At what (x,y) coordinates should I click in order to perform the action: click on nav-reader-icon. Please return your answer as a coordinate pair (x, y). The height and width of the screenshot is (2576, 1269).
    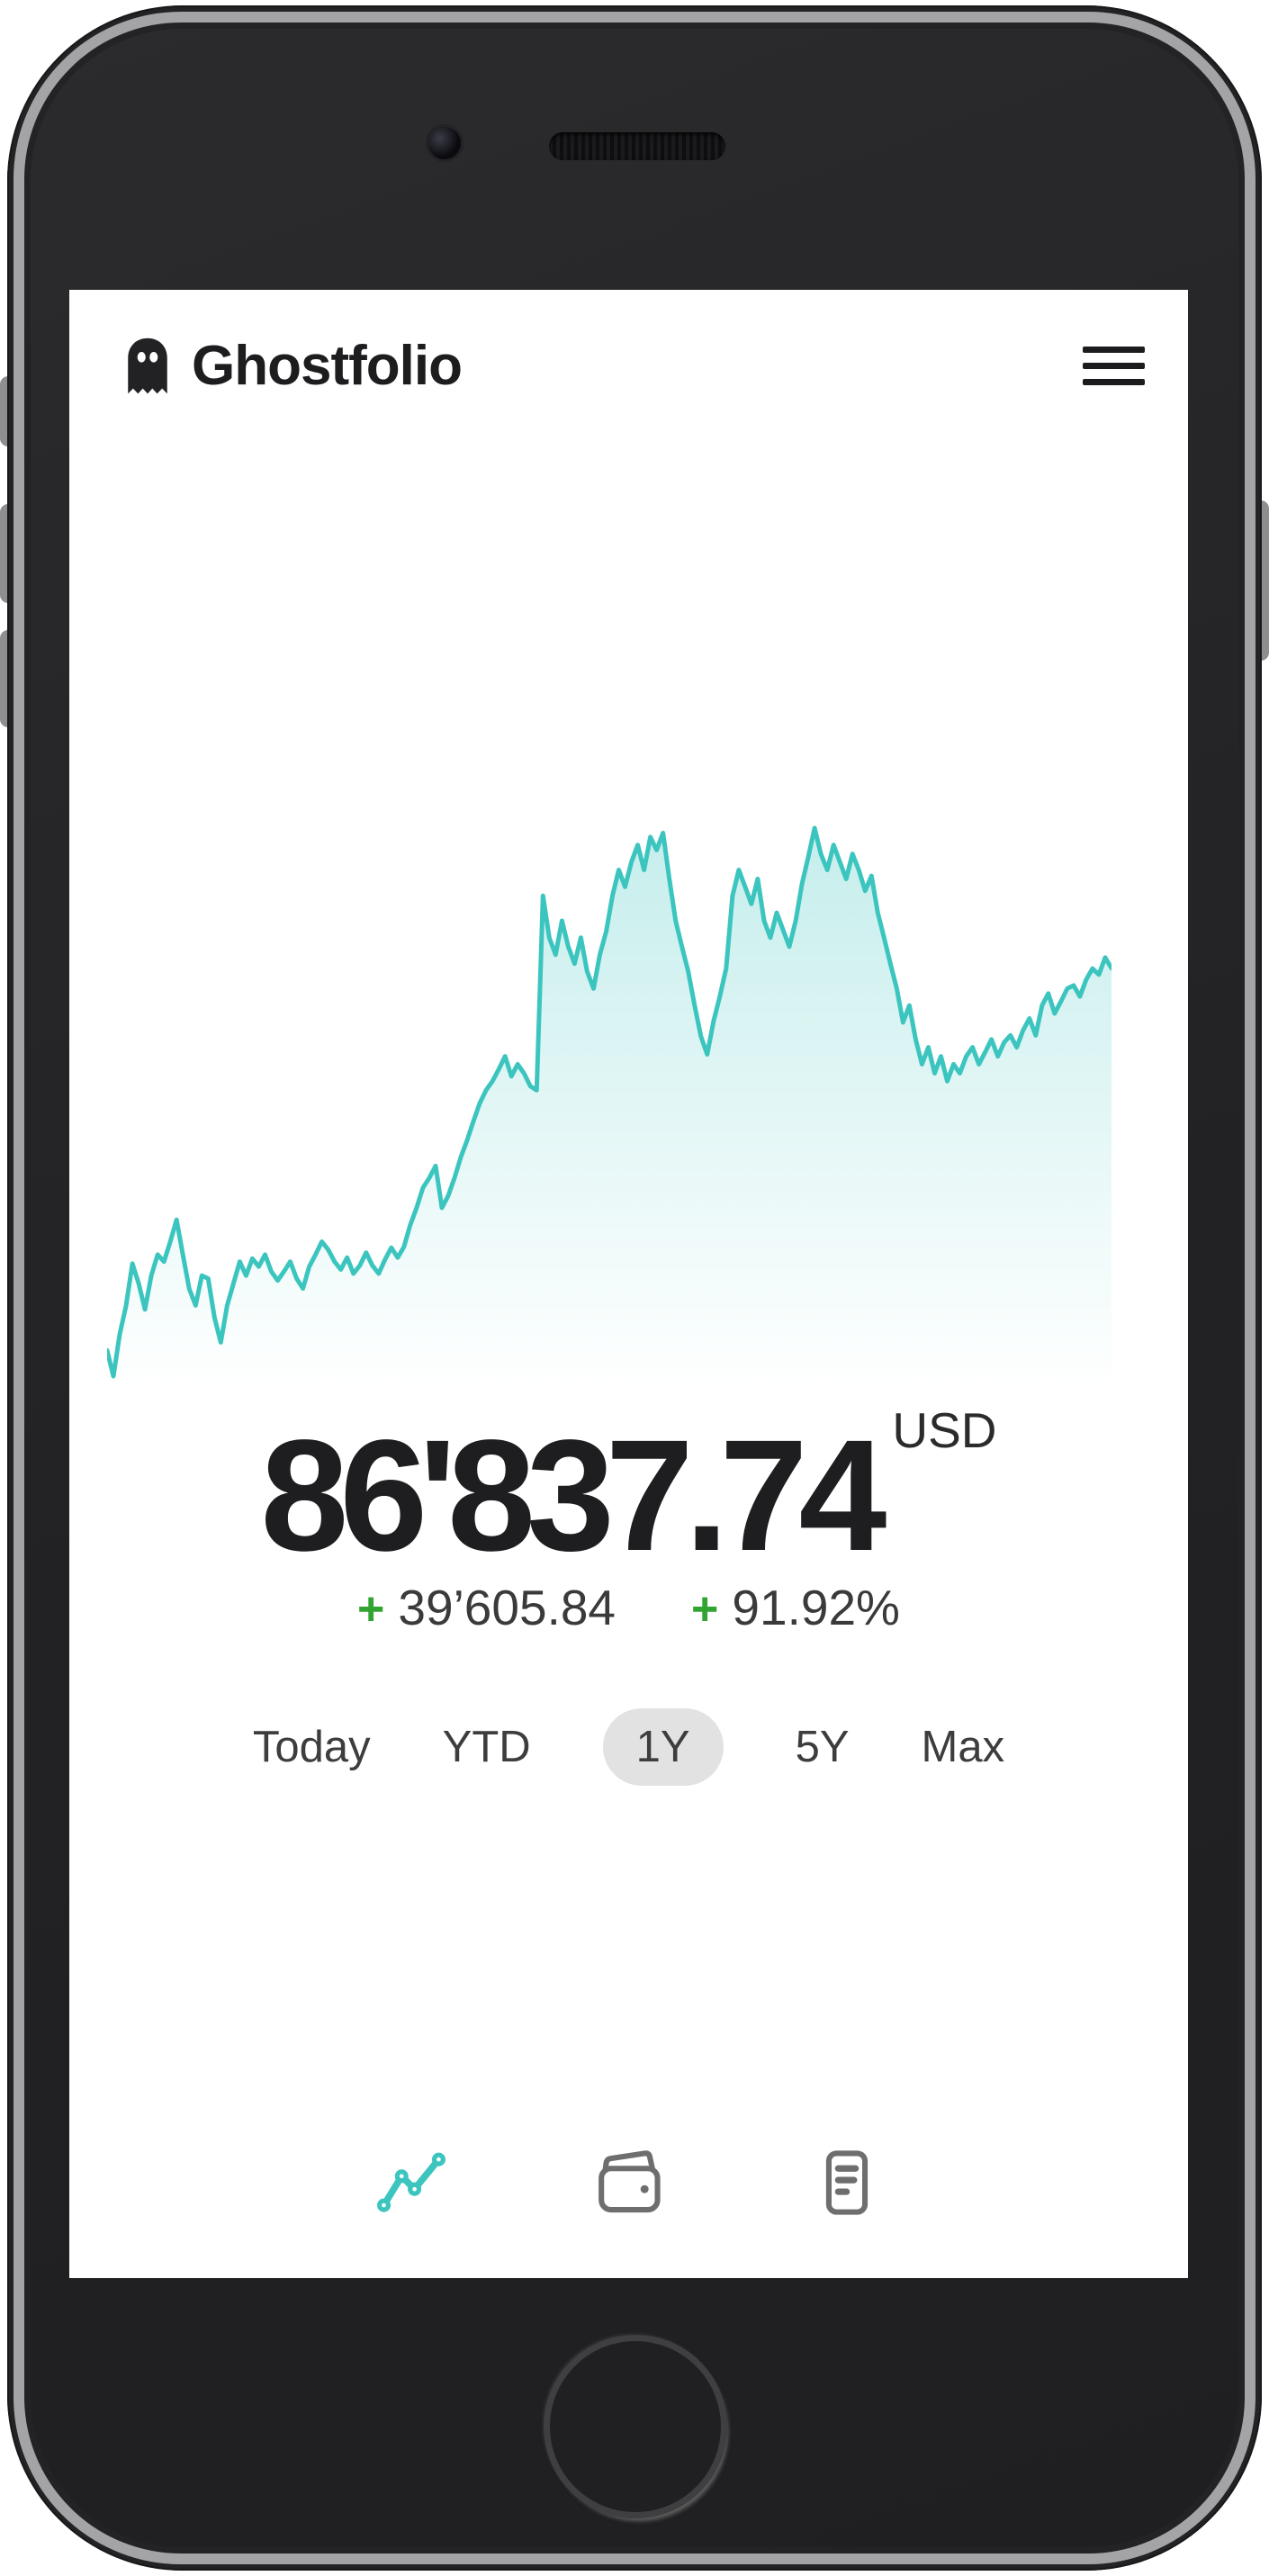
    Looking at the image, I should click on (847, 2182).